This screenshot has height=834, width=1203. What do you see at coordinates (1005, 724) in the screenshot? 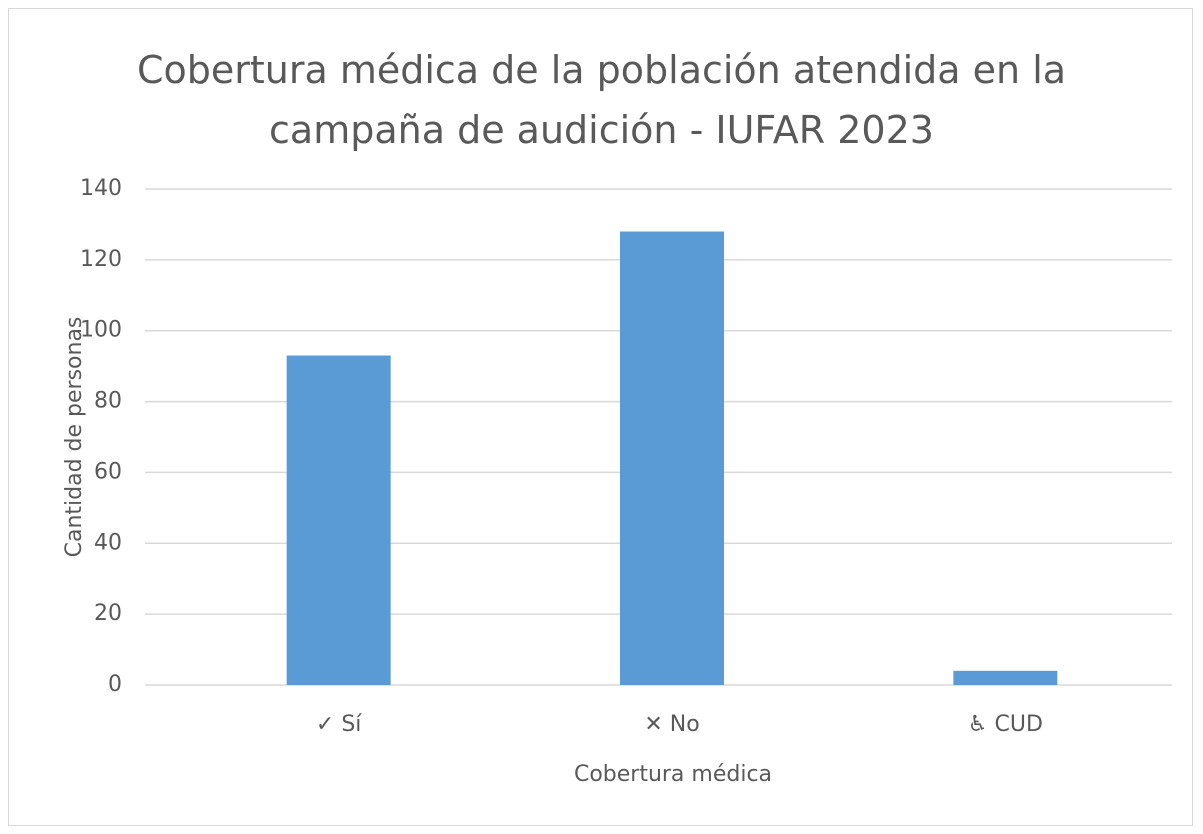
I see `x-tick-label: ♿ CUD` at bounding box center [1005, 724].